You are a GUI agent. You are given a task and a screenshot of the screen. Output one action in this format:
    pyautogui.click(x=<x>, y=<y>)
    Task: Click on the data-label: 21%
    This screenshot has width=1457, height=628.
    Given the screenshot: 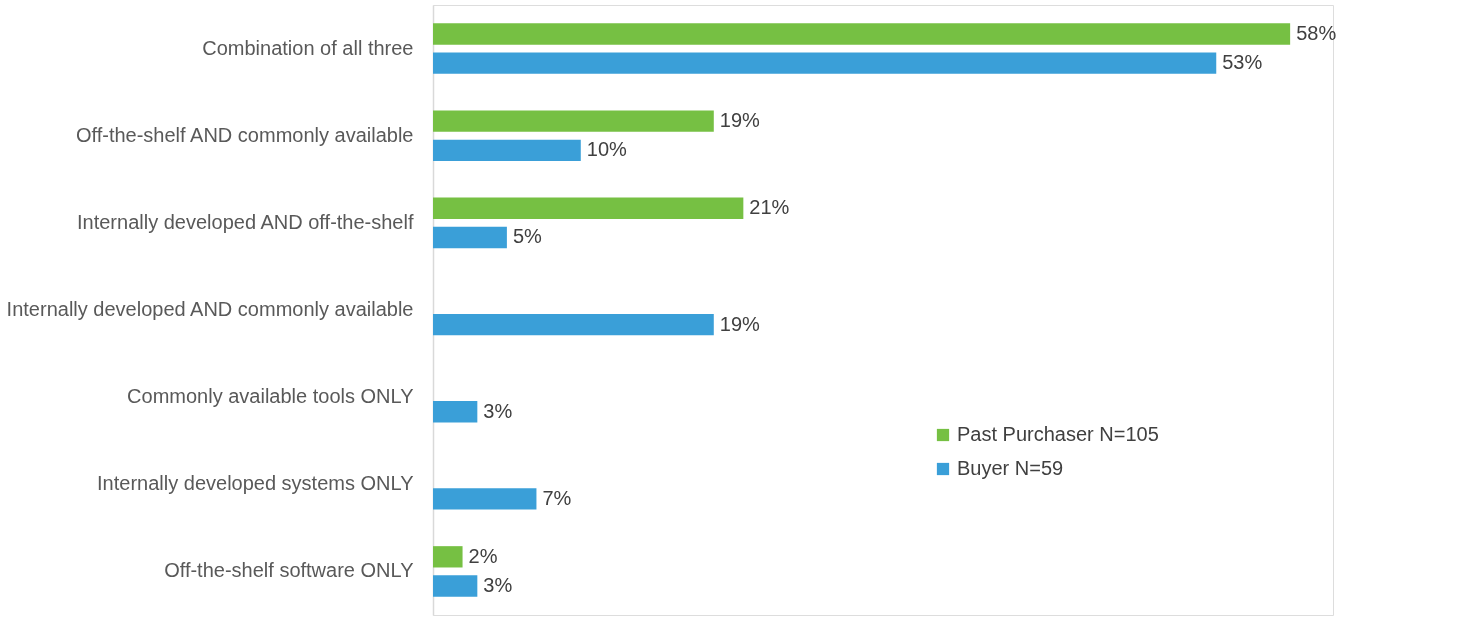 What is the action you would take?
    pyautogui.click(x=769, y=207)
    